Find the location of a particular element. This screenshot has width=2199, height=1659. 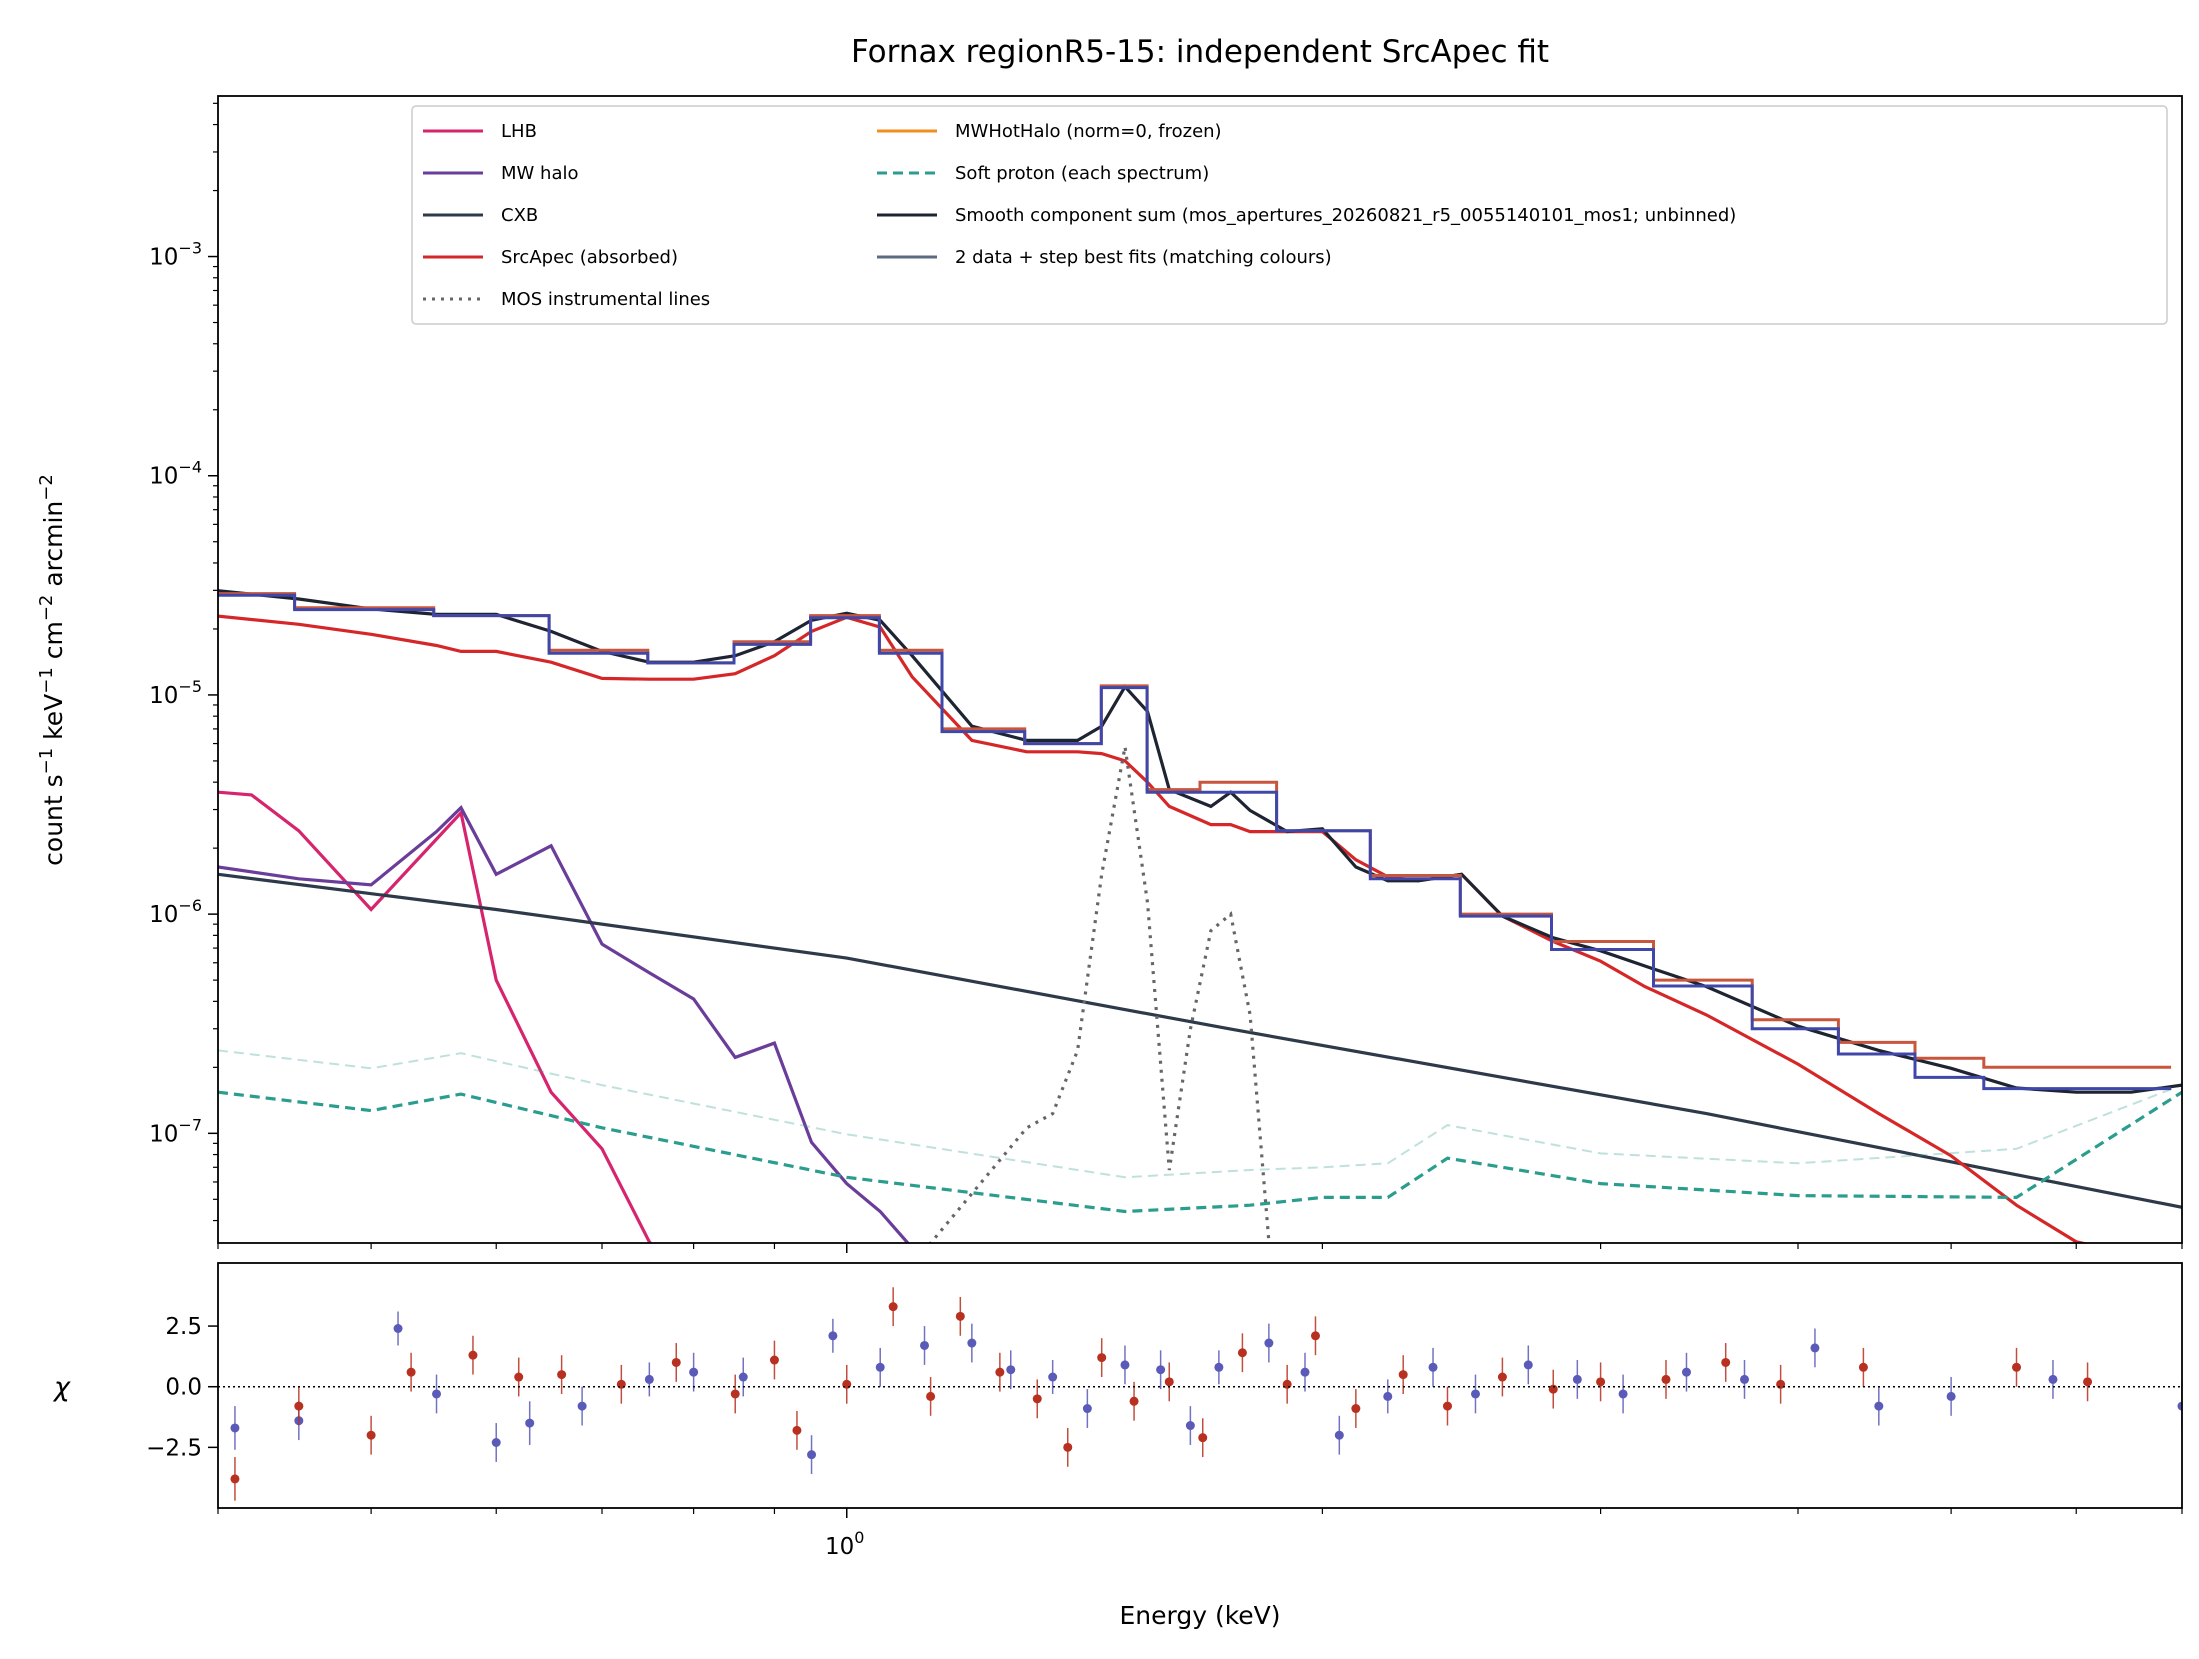

y-tick-label: 2.5 is located at coordinates (183, 1327).